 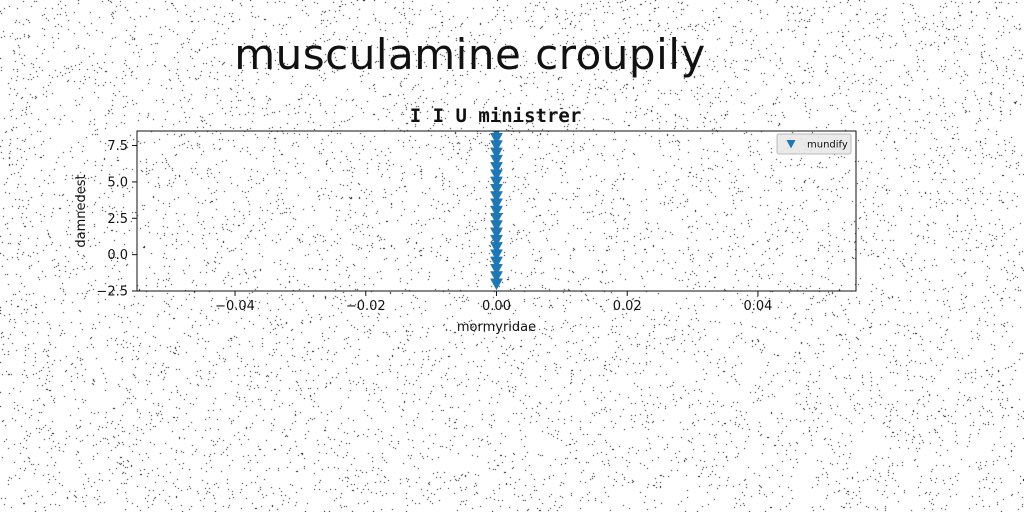 I want to click on figure-suptitle: musculamine croupily, so click(x=470, y=54).